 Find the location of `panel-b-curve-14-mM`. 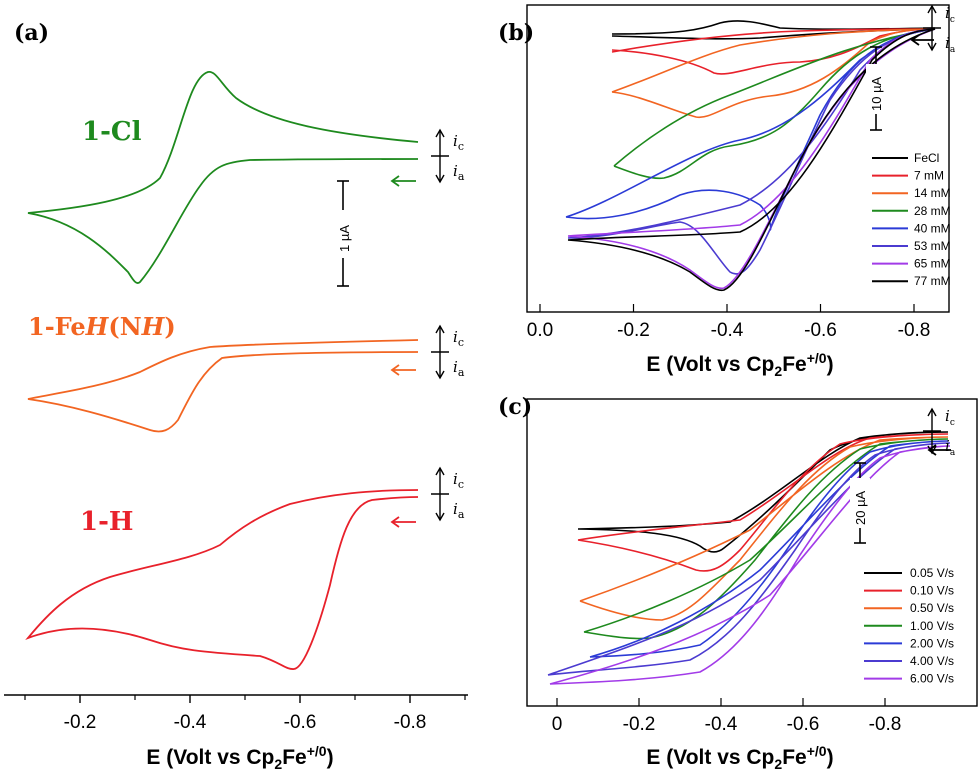

panel-b-curve-14-mM is located at coordinates (773, 73).